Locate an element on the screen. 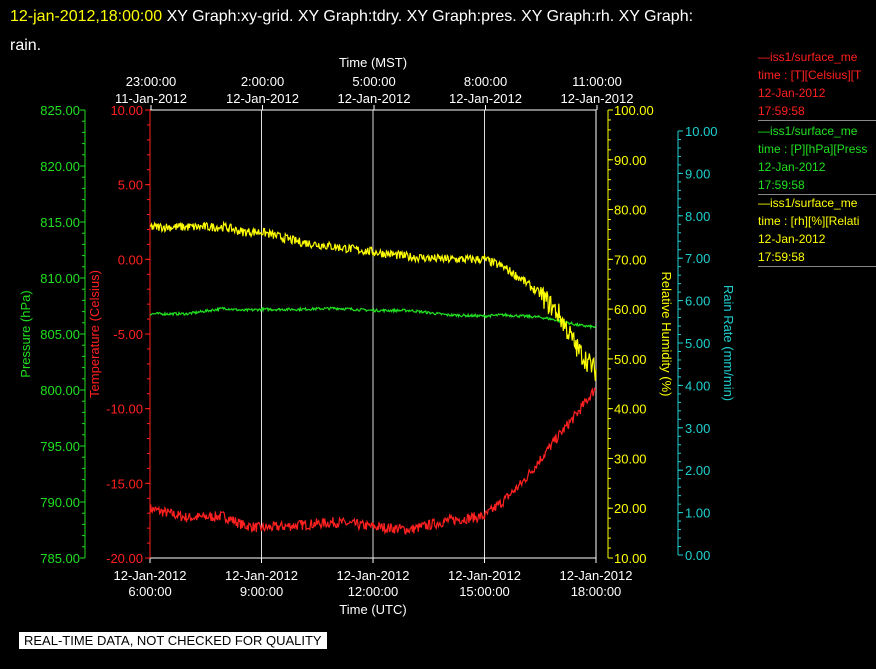  humidity-tick-label: 100.00 is located at coordinates (634, 110).